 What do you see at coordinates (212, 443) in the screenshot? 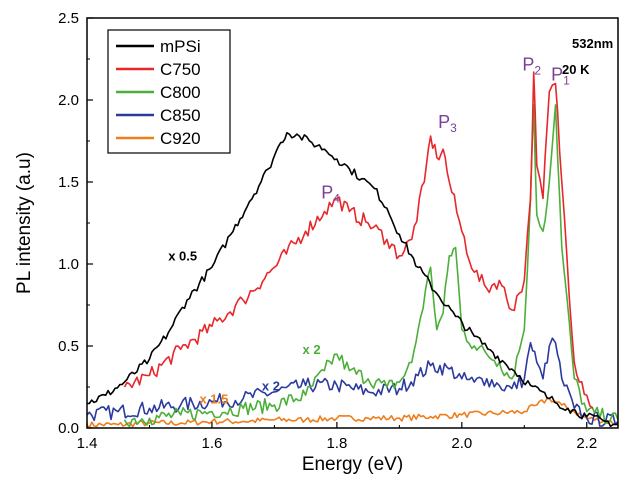
I see `x-tick-label: 1.6` at bounding box center [212, 443].